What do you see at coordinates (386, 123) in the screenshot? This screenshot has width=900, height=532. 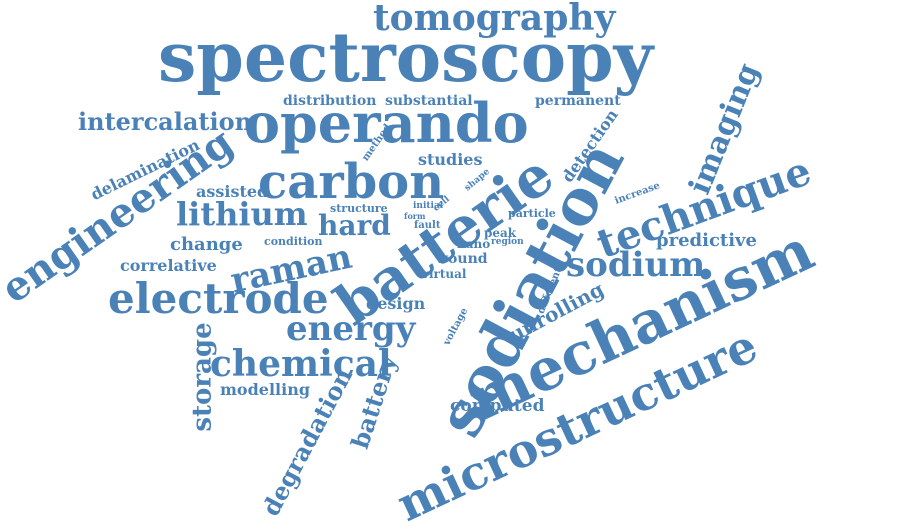 I see `word-operando: operando` at bounding box center [386, 123].